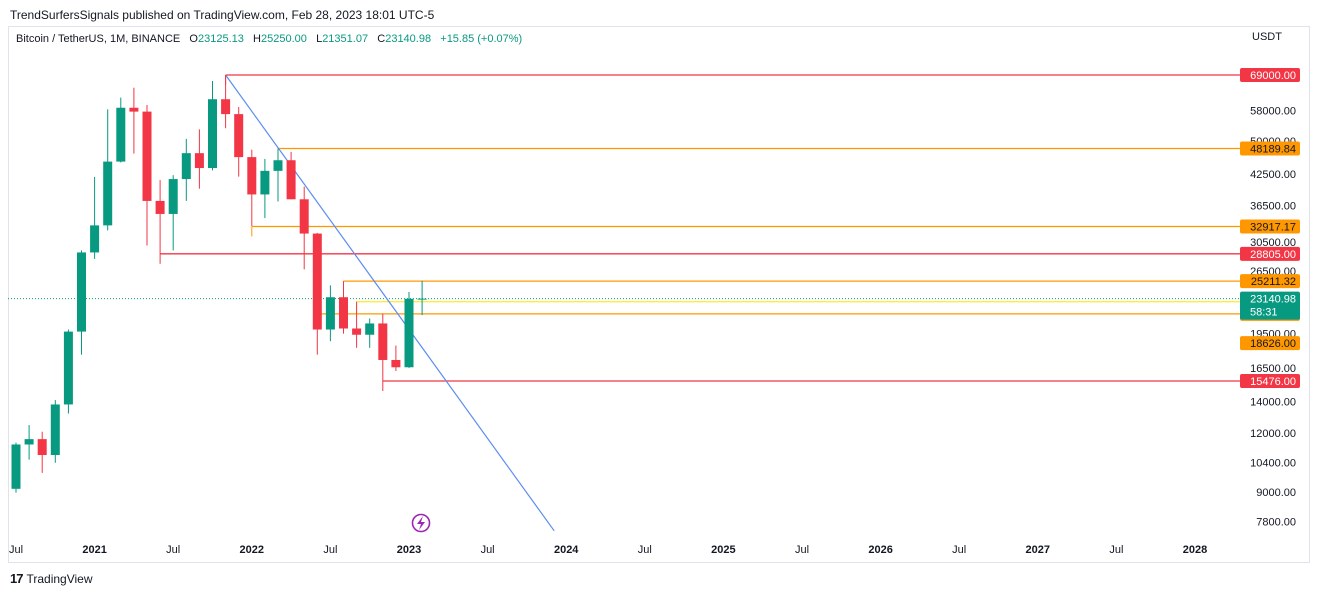 The image size is (1320, 594). I want to click on close-label: C, so click(381, 39).